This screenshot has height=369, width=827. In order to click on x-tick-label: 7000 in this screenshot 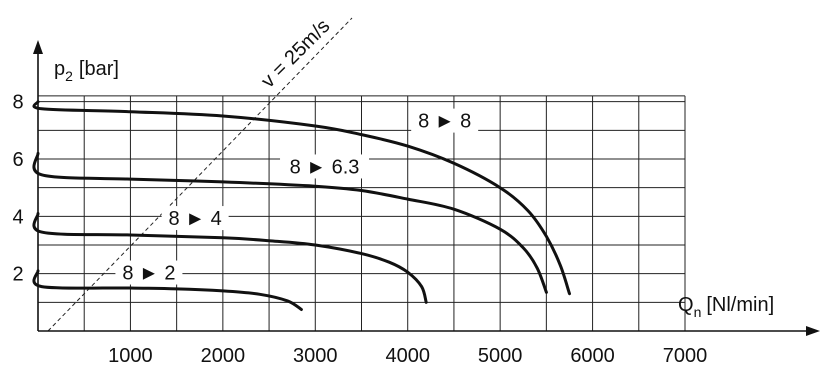, I will do `click(685, 356)`.